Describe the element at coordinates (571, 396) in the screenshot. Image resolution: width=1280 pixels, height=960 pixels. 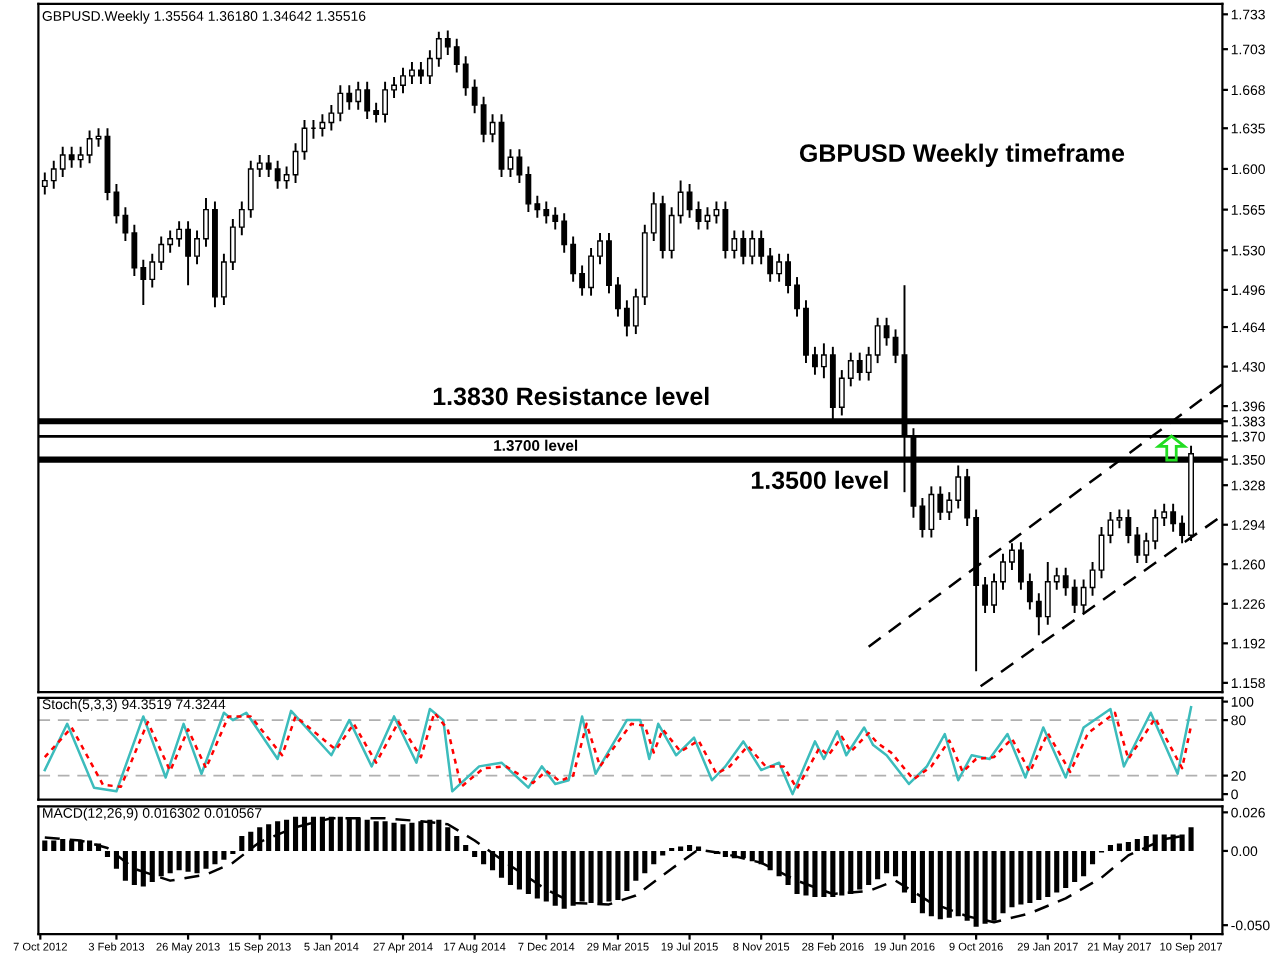
I see `ref-line-label: 1.3830 Resistance level` at that location.